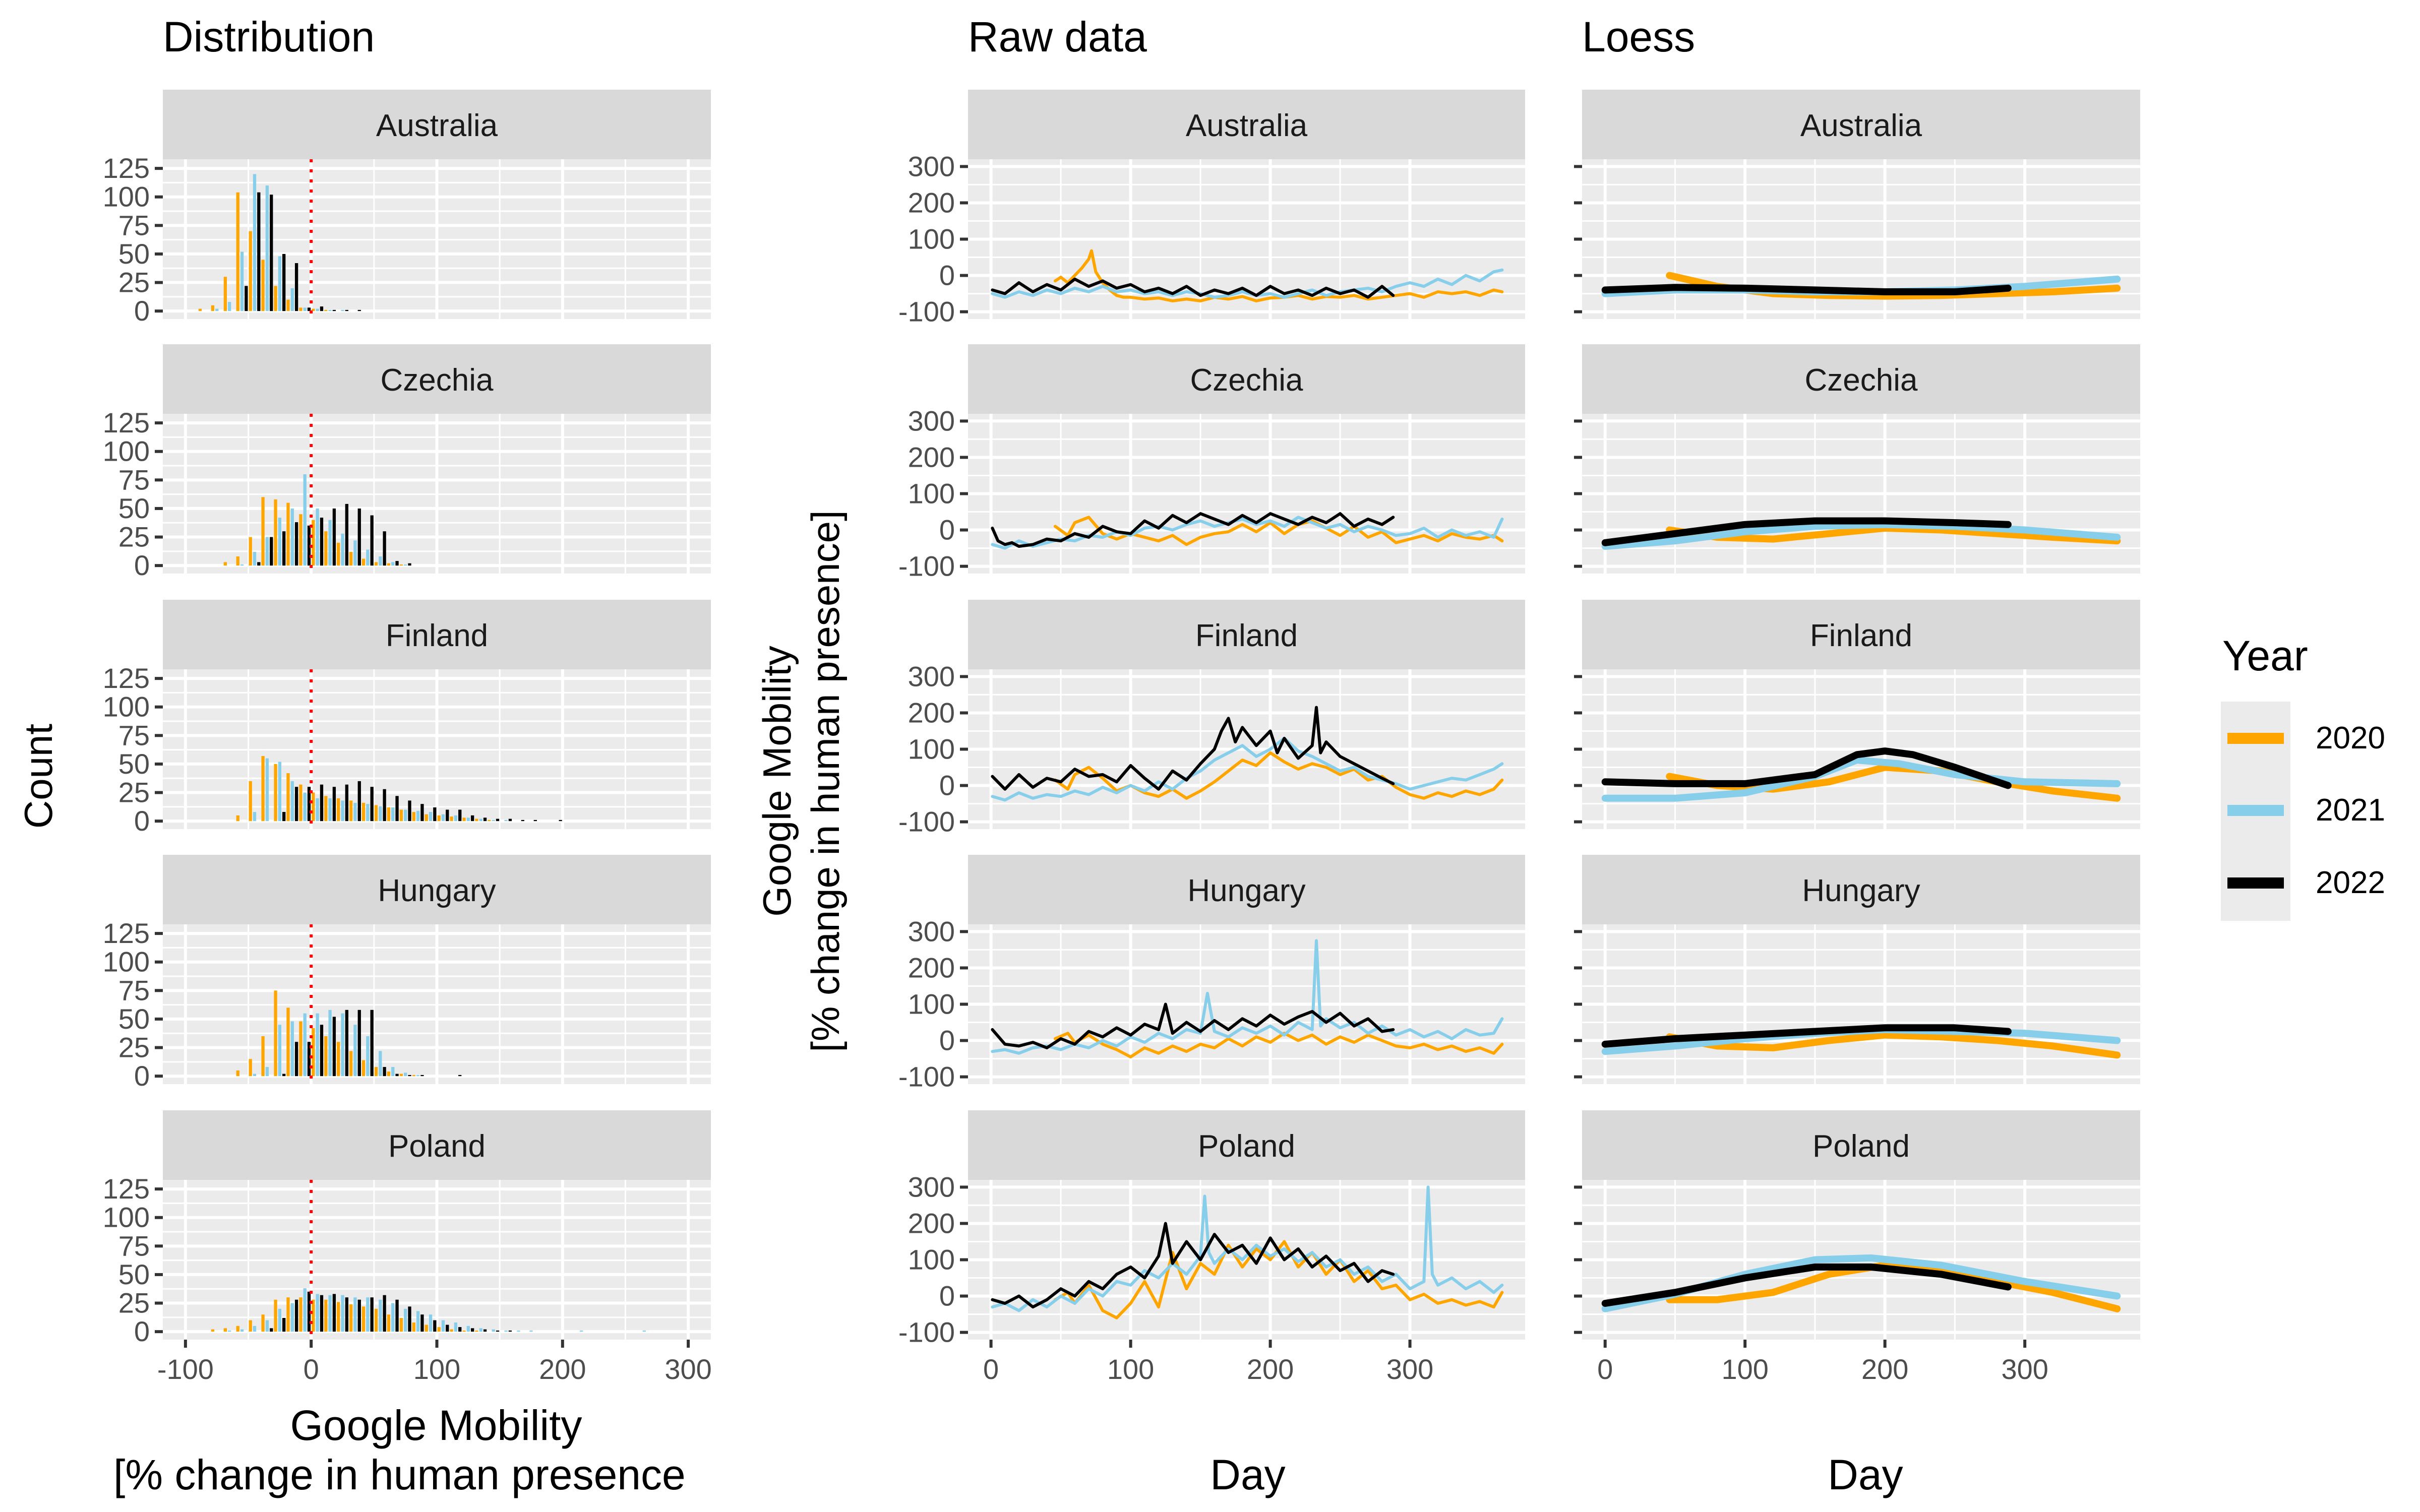 This screenshot has width=2420, height=1512. I want to click on y-tick-label: 75, so click(134, 225).